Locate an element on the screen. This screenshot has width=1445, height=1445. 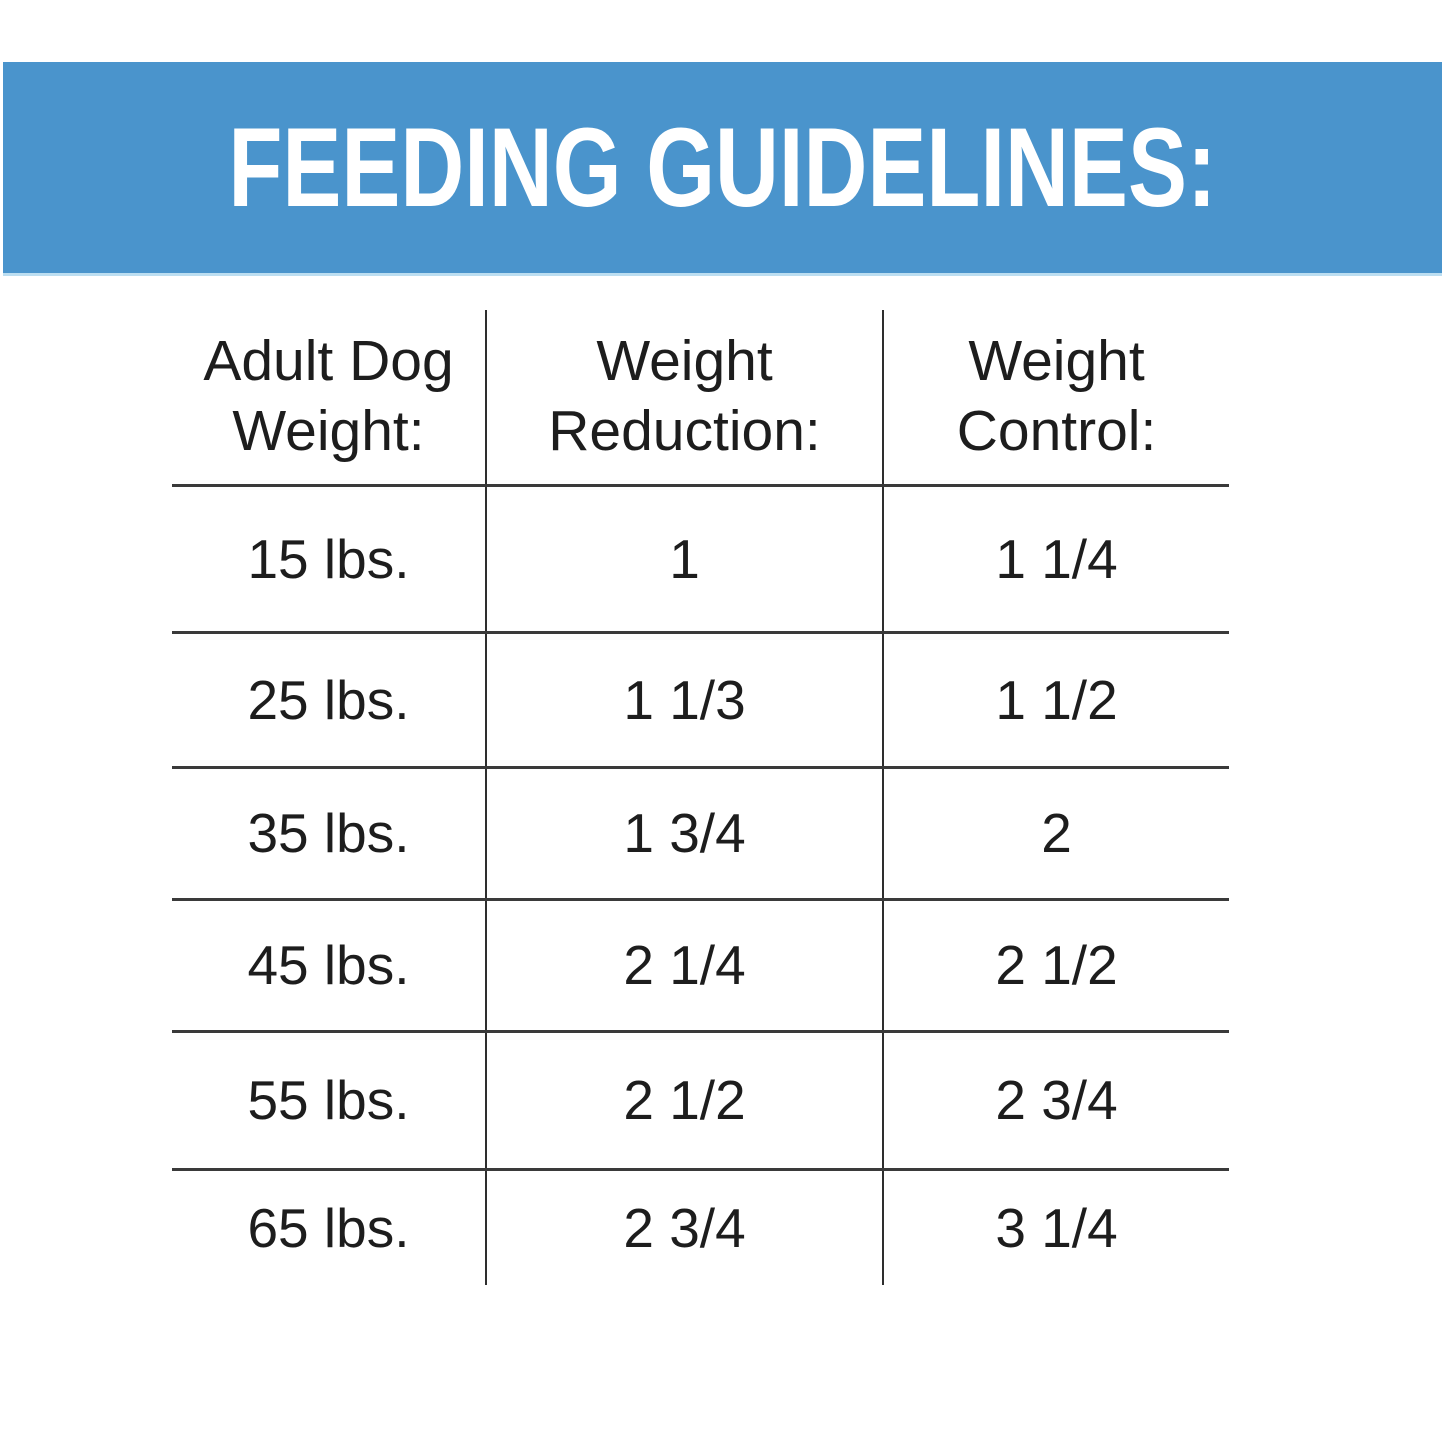
table-row: 15 lbs. 1 1 1/4 is located at coordinates (700, 559).